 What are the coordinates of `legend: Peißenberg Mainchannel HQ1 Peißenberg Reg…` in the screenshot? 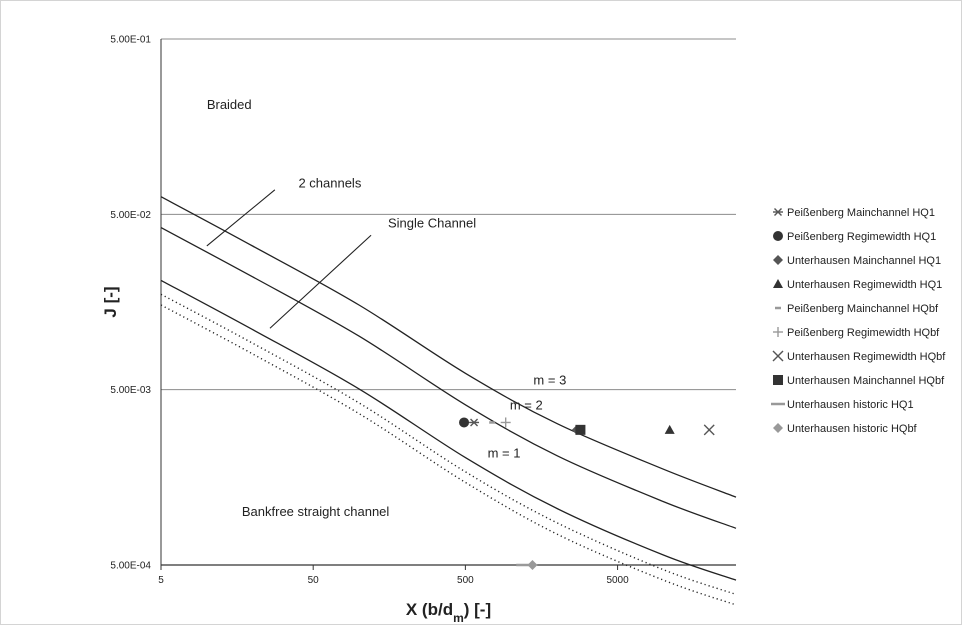 It's located at (858, 321).